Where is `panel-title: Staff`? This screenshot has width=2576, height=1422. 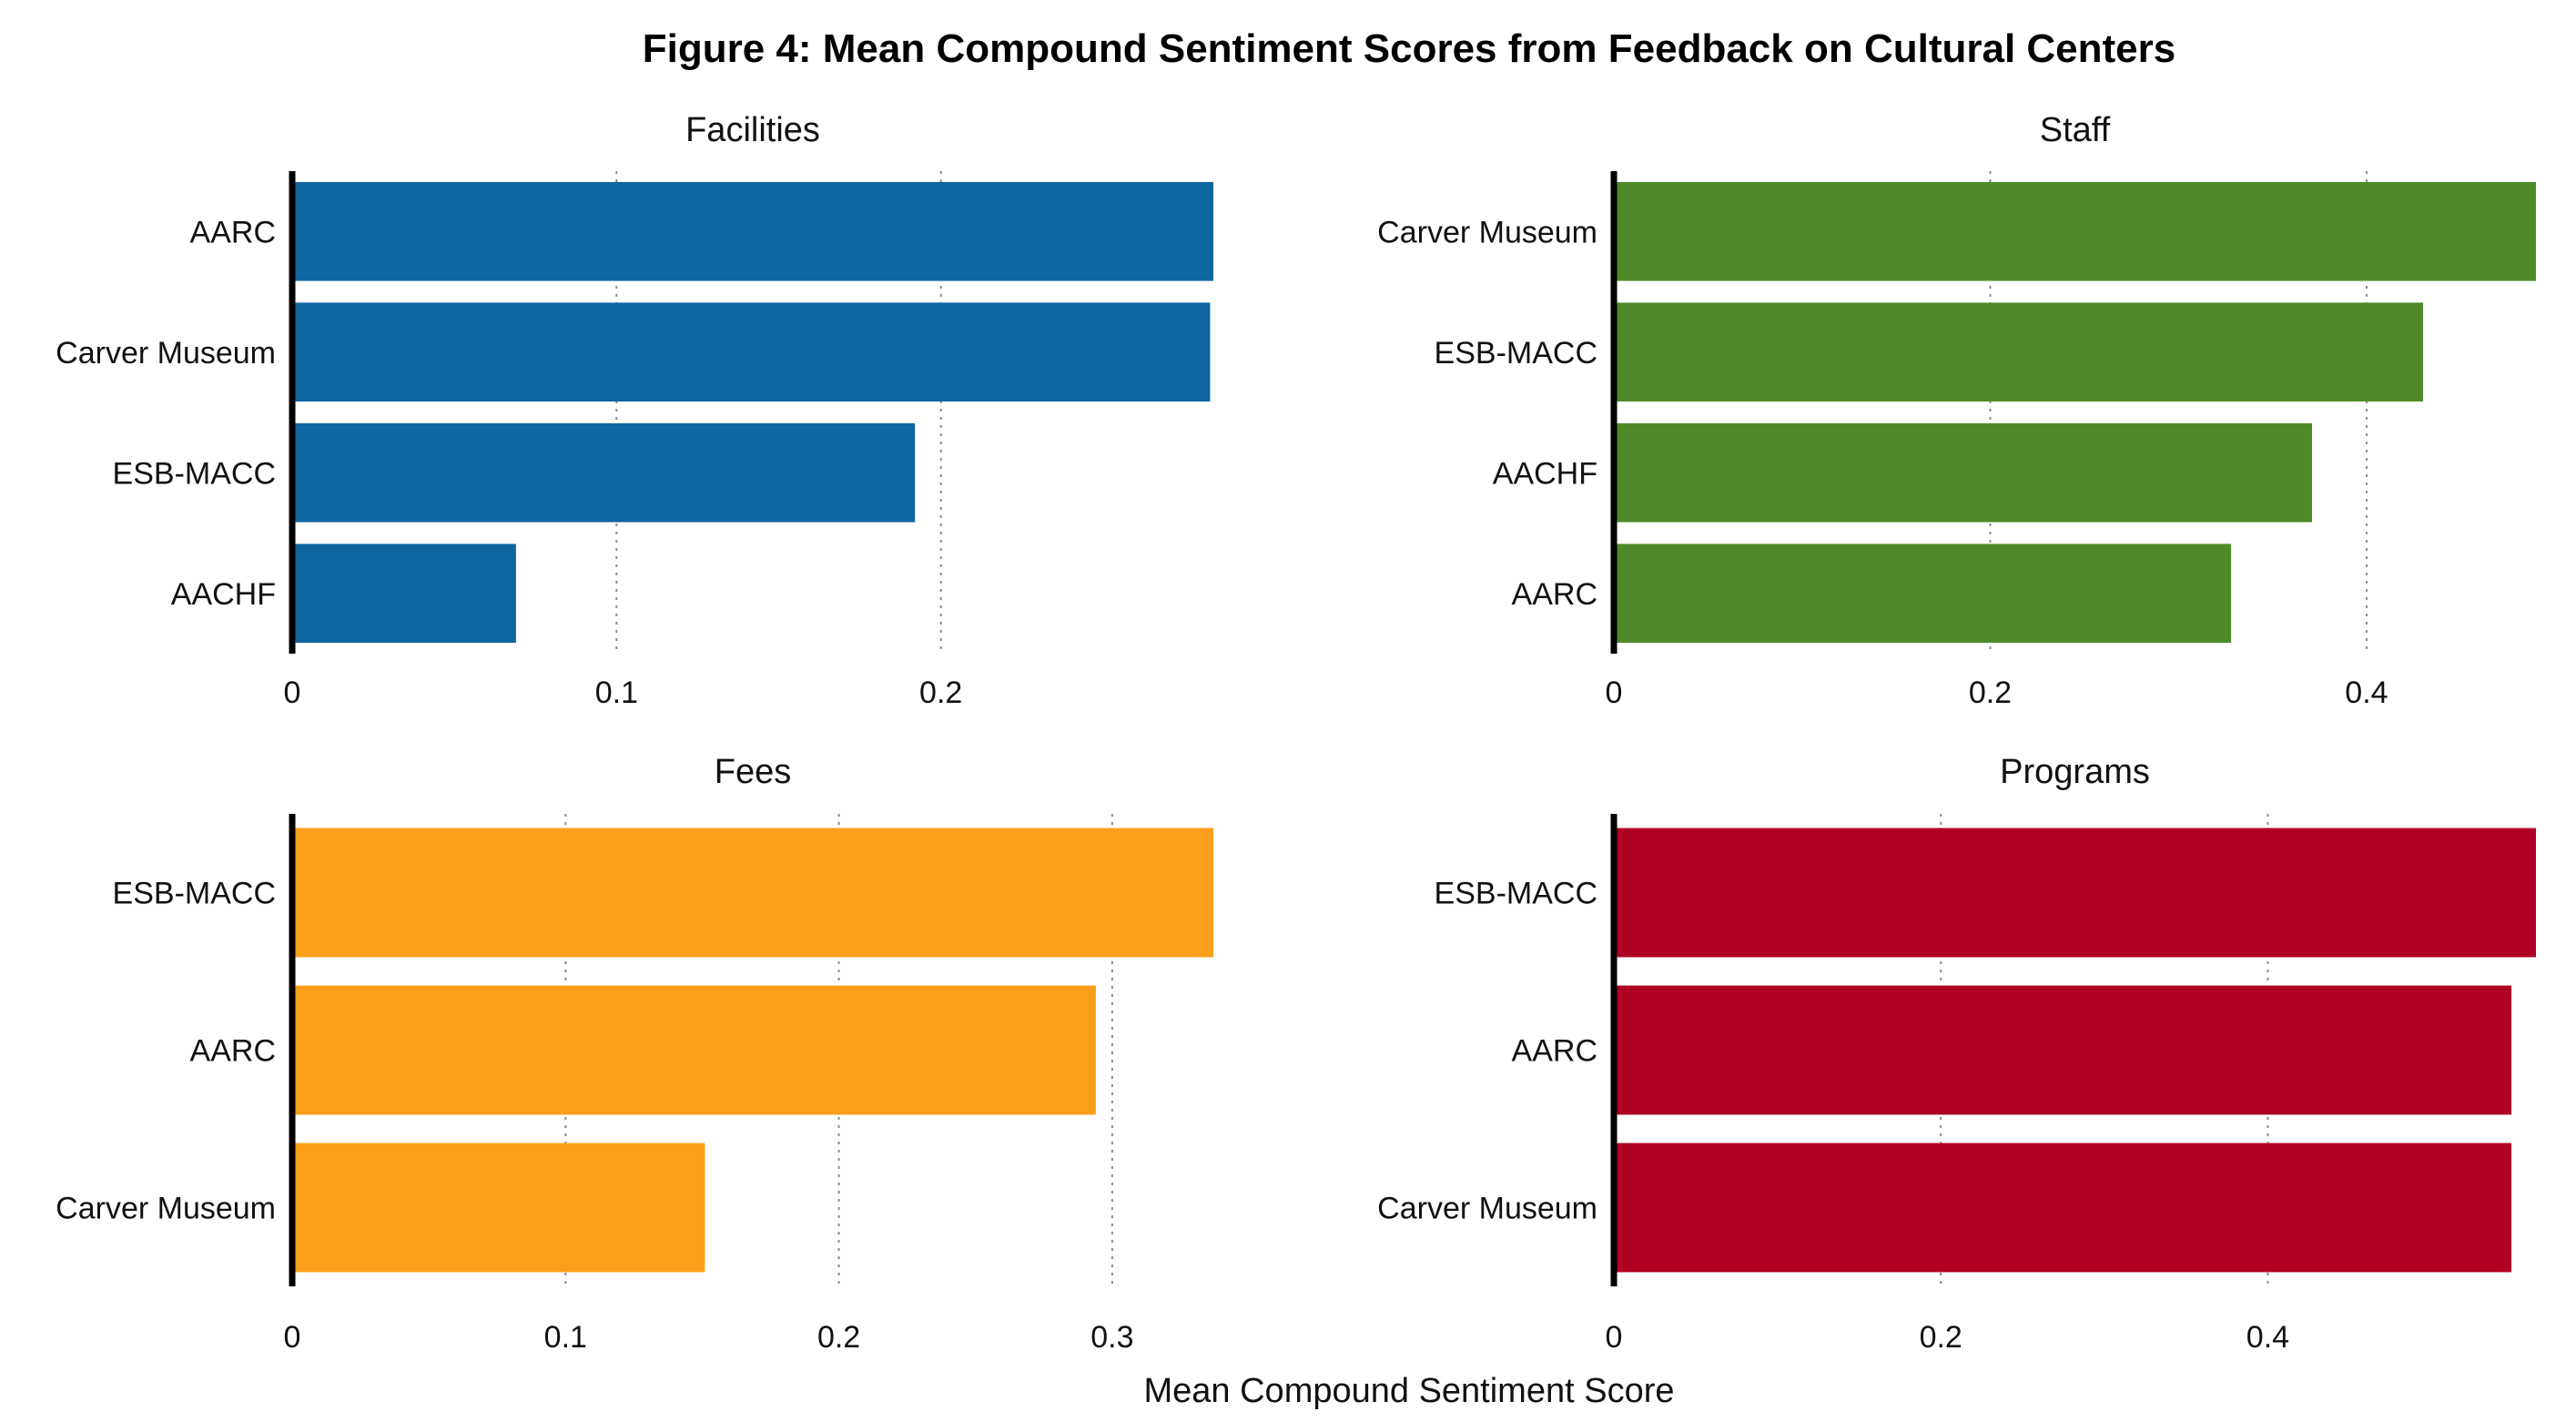
panel-title: Staff is located at coordinates (2075, 130).